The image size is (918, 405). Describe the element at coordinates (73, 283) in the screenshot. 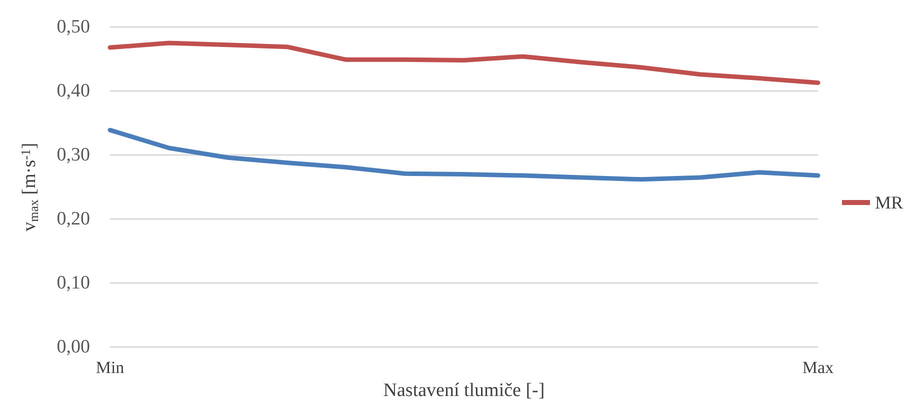

I see `y-tick-label: 0,10` at that location.